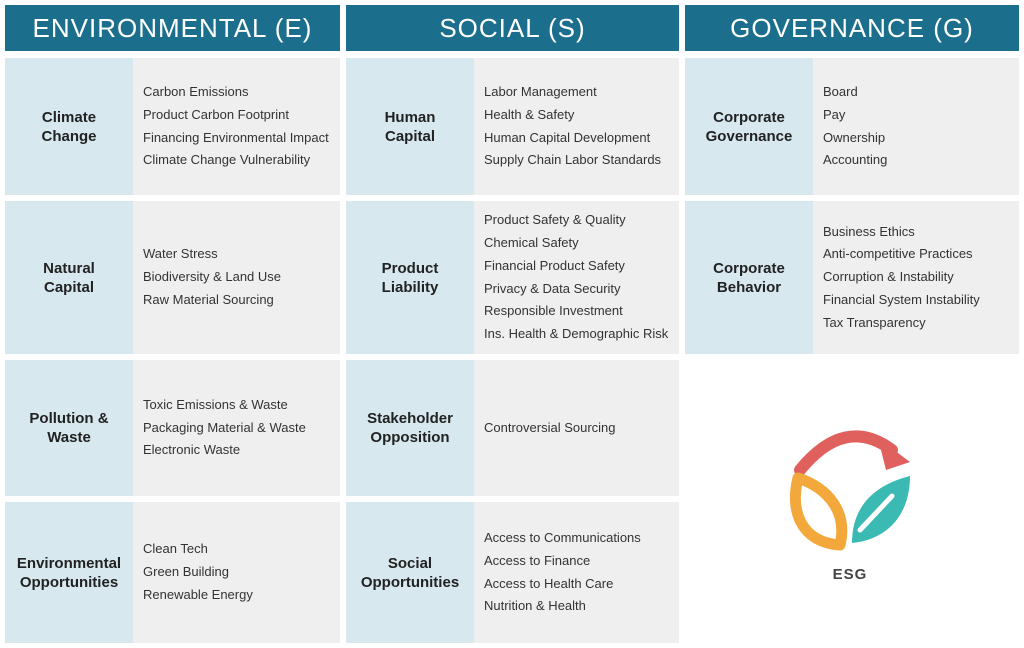 The width and height of the screenshot is (1024, 648). What do you see at coordinates (550, 427) in the screenshot?
I see `issue-item: Controversial Sourcing` at bounding box center [550, 427].